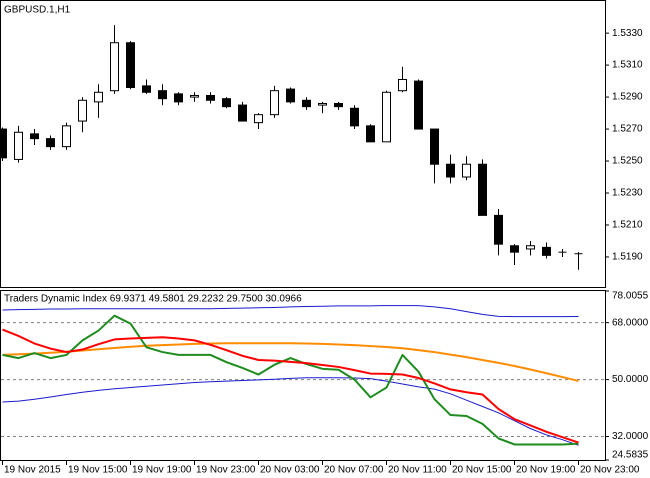  I want to click on x-tick-label: 20 Nov 15:00, so click(482, 470).